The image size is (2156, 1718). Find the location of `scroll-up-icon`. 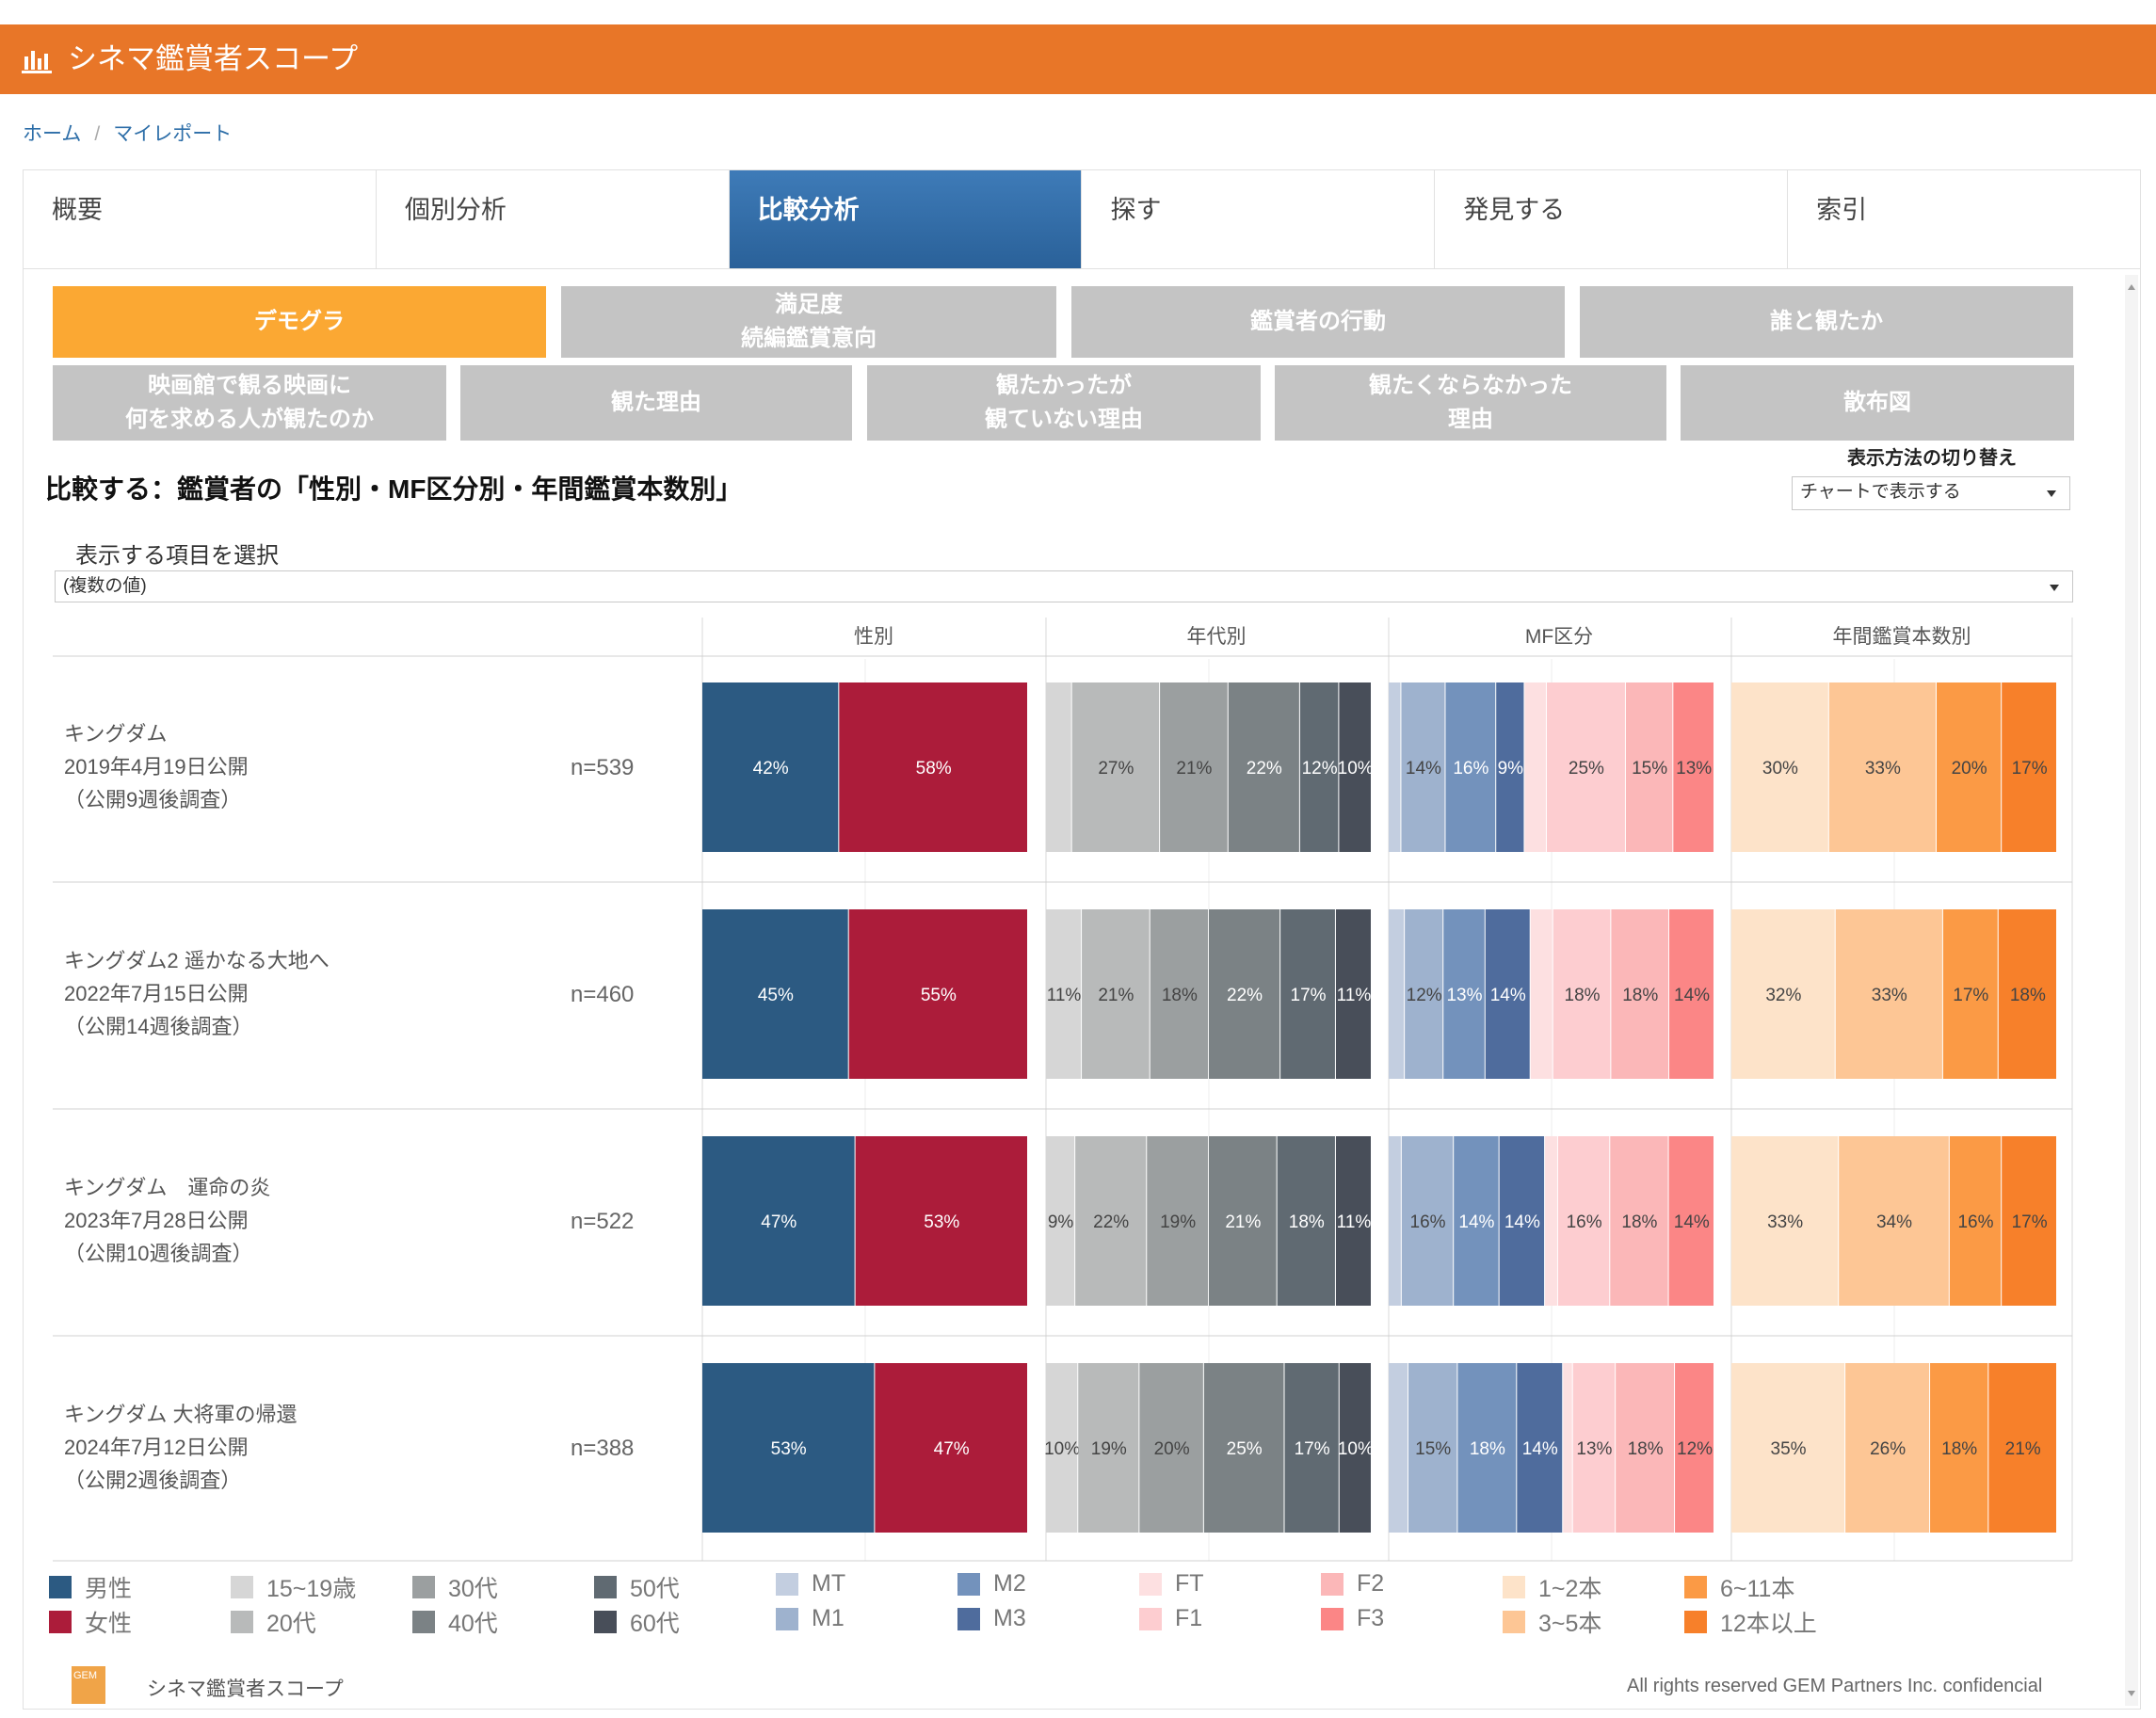

scroll-up-icon is located at coordinates (2131, 287).